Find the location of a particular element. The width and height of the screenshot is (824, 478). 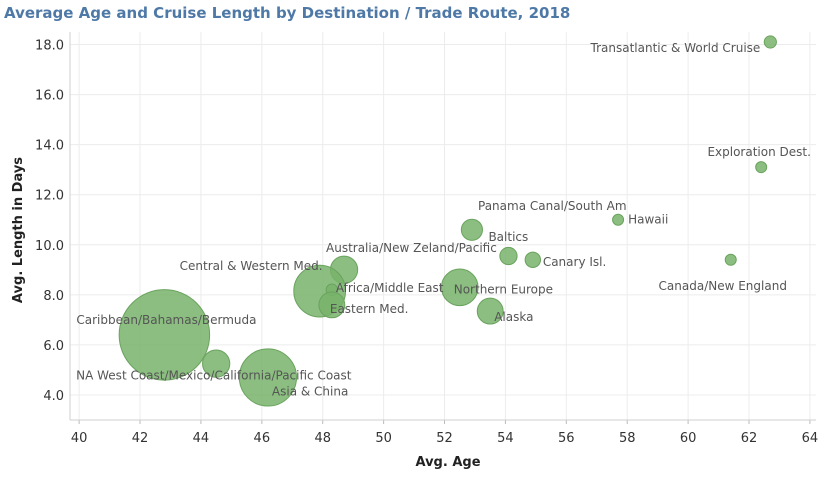

y-tick-label: 14.0 is located at coordinates (49, 146).